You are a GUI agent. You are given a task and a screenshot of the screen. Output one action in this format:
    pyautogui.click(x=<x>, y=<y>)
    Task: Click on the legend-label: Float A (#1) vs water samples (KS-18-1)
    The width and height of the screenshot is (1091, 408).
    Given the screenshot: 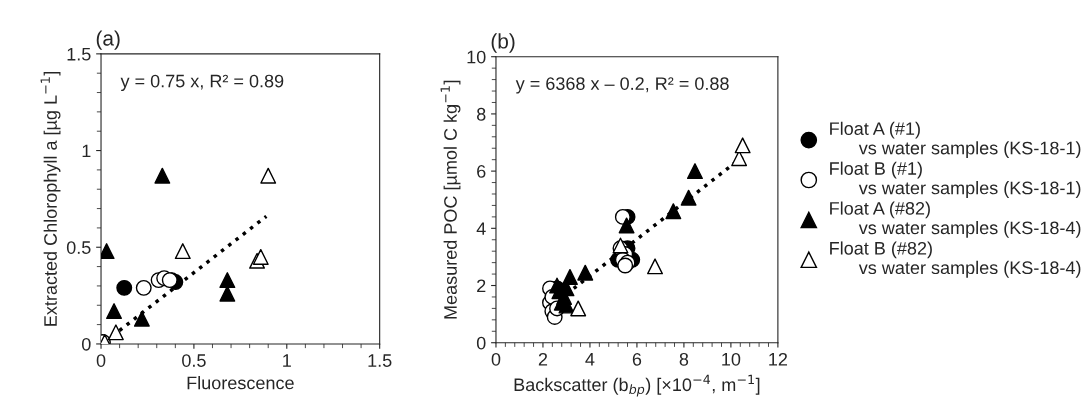 What is the action you would take?
    pyautogui.click(x=955, y=140)
    